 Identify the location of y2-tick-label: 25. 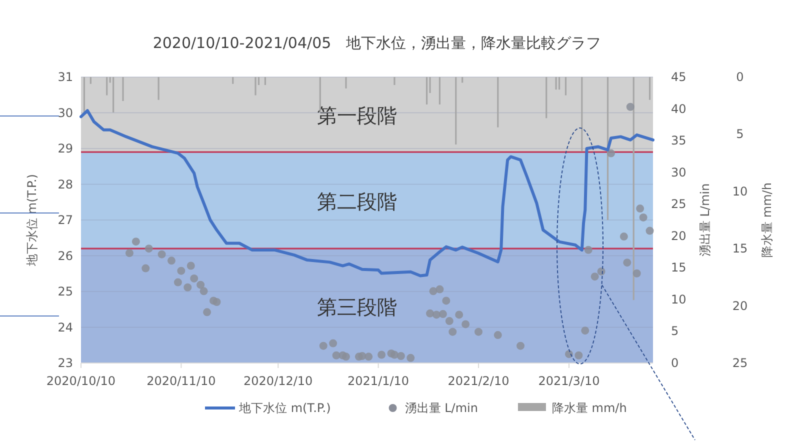
(678, 204).